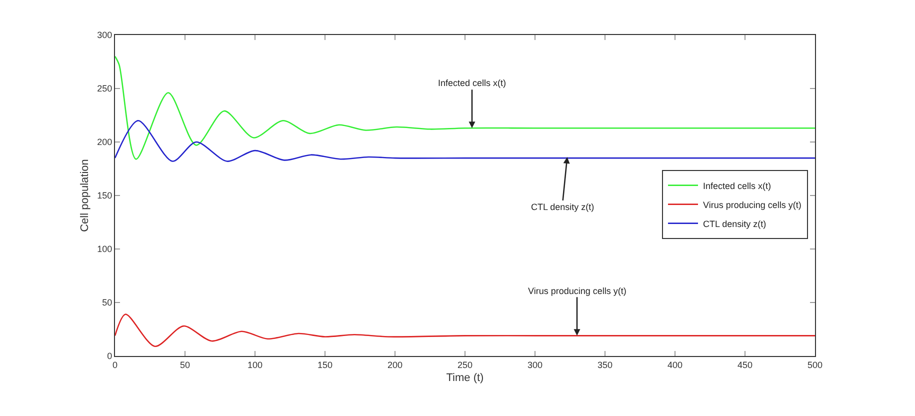 The height and width of the screenshot is (416, 915). What do you see at coordinates (84, 195) in the screenshot?
I see `y-axis-title: Cell population` at bounding box center [84, 195].